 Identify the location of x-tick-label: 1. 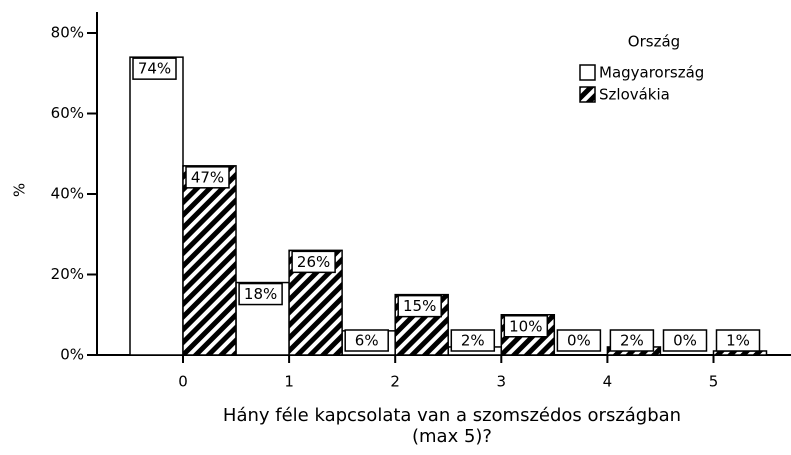
(289, 382).